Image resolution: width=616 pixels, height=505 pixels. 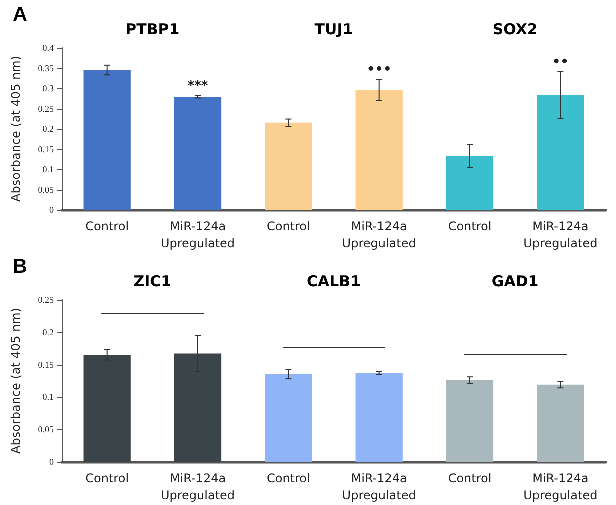 I want to click on text: GAD1, so click(x=515, y=281).